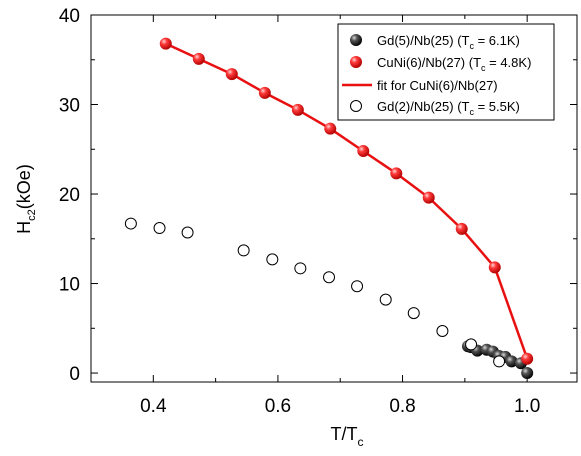  I want to click on y-tick-label: 30, so click(69, 106).